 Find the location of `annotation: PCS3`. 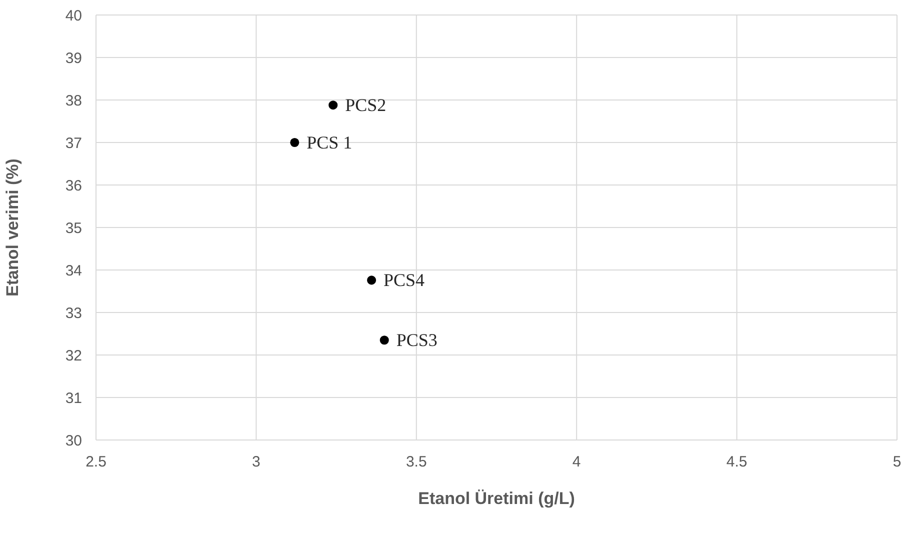

annotation: PCS3 is located at coordinates (417, 340).